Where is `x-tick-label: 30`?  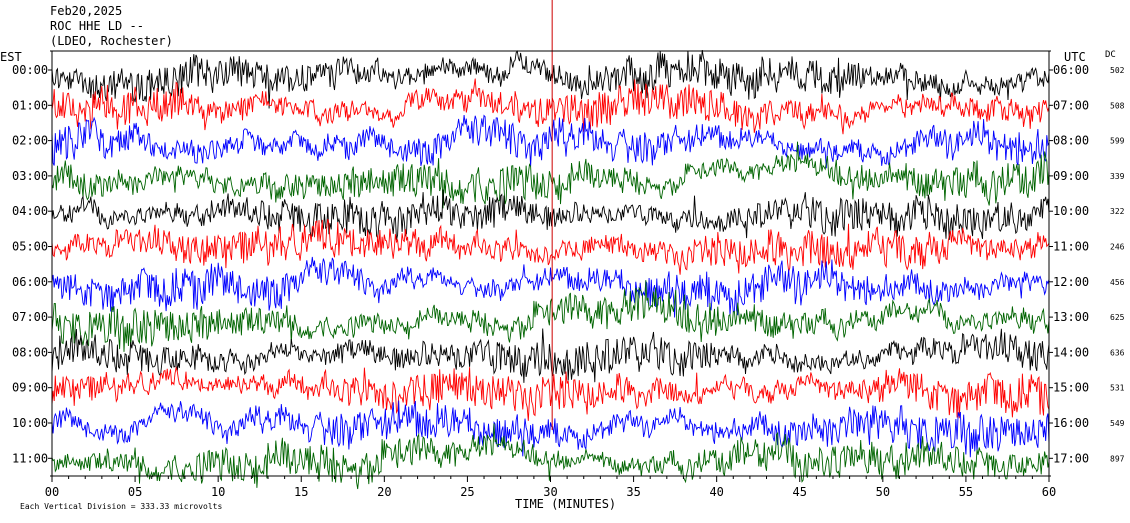 x-tick-label: 30 is located at coordinates (550, 492).